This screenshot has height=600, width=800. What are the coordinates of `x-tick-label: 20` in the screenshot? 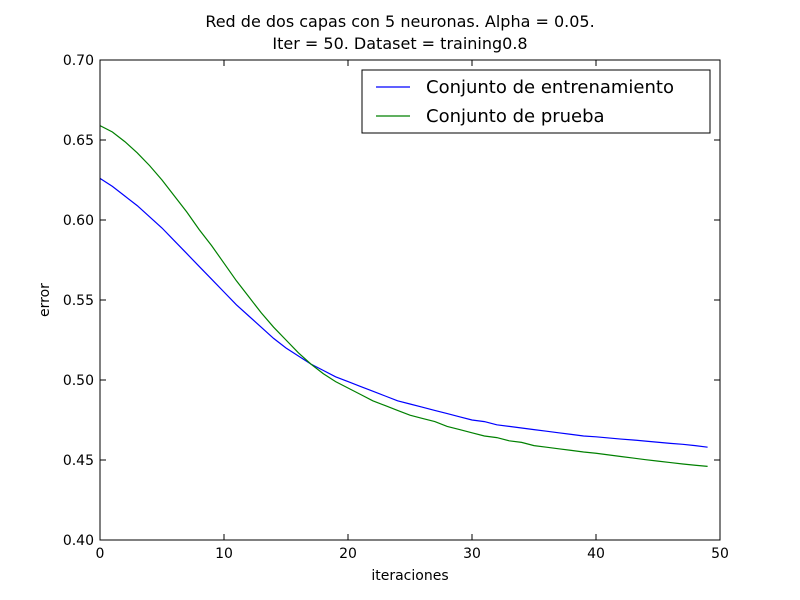 It's located at (348, 554).